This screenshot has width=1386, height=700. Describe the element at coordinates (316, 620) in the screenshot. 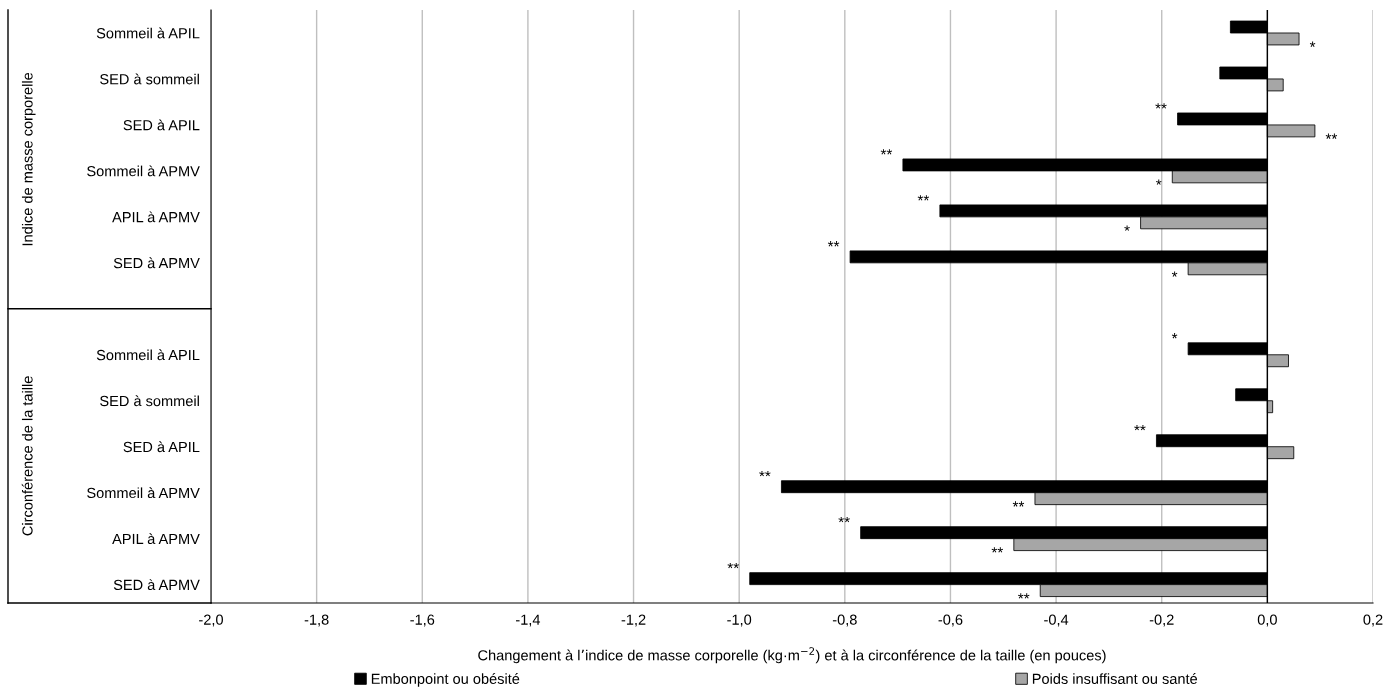

I see `x-tick-label: -1,8` at that location.